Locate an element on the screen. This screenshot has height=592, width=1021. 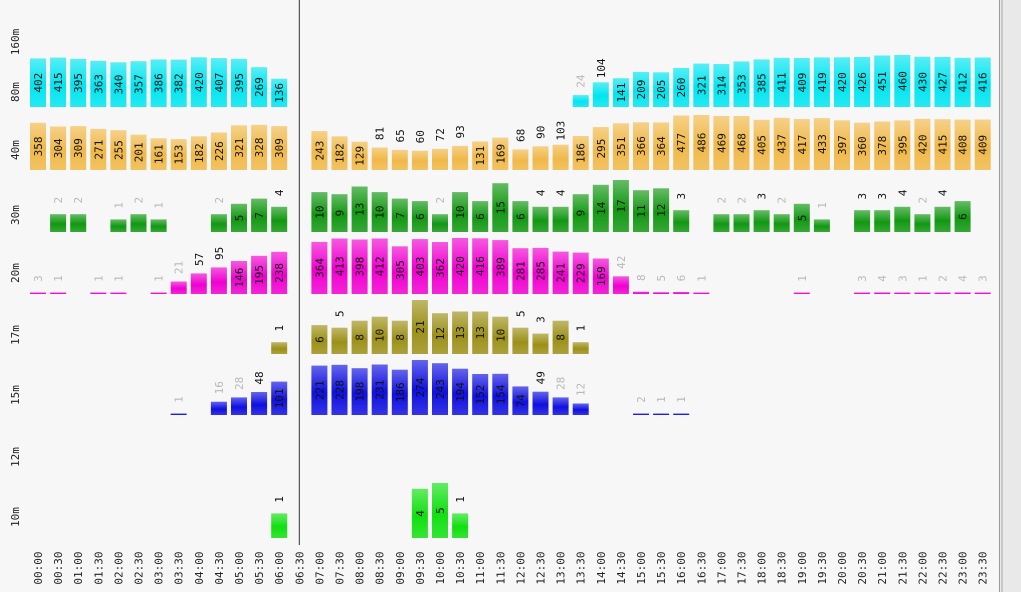
bar-20m-02:00 is located at coordinates (118, 293).